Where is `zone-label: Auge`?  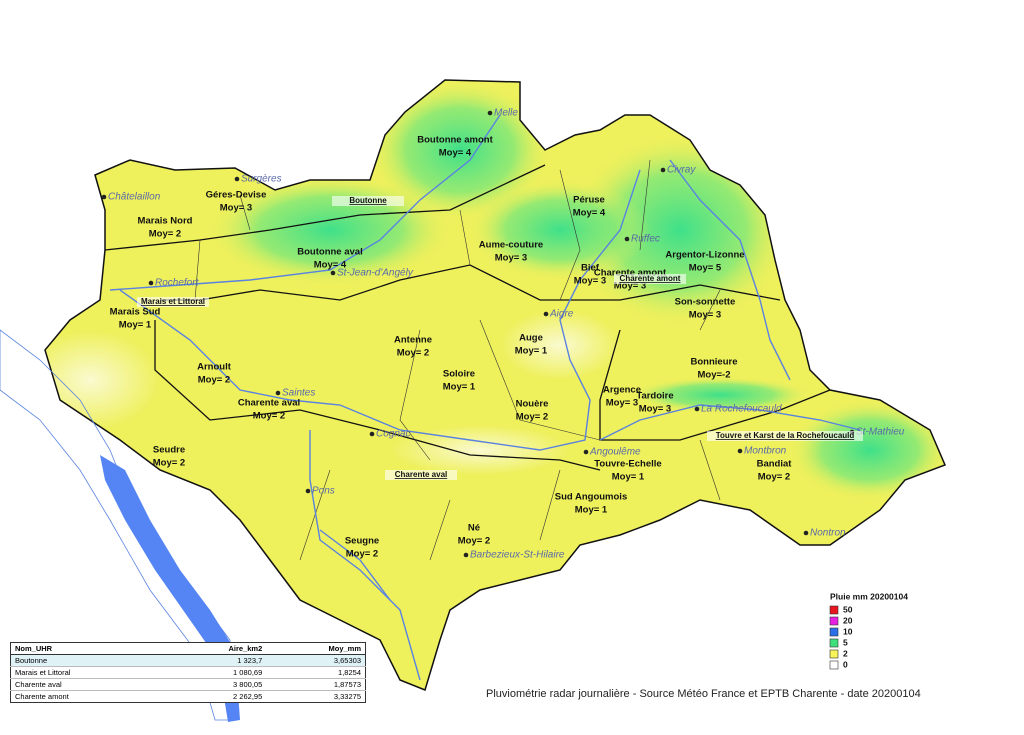
zone-label: Auge is located at coordinates (531, 338).